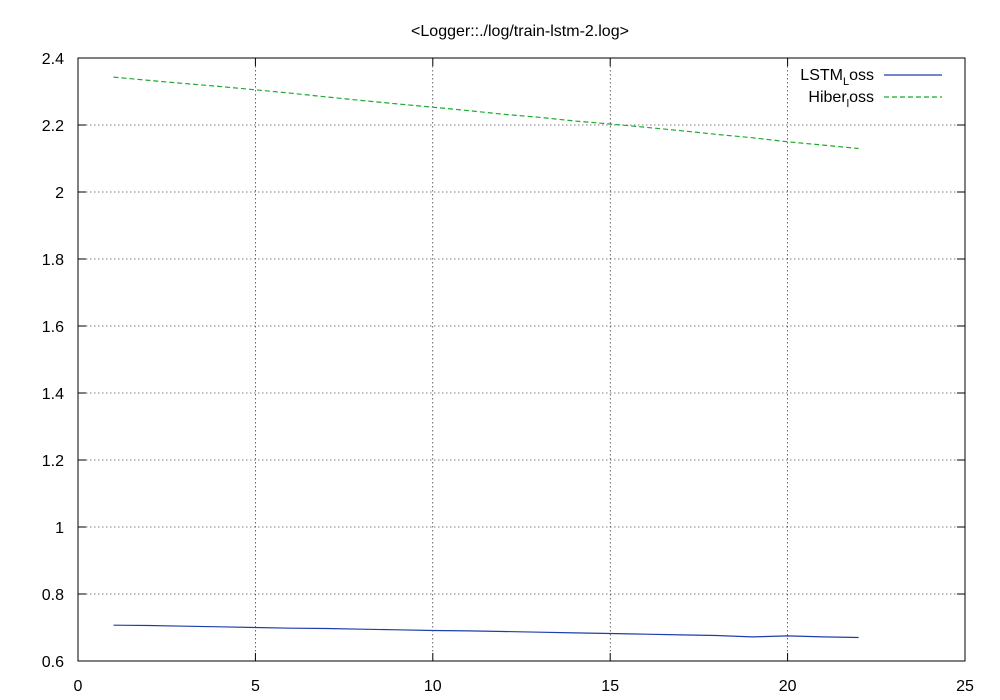 Image resolution: width=1000 pixels, height=700 pixels. I want to click on y-tick-label: 1.8, so click(53, 260).